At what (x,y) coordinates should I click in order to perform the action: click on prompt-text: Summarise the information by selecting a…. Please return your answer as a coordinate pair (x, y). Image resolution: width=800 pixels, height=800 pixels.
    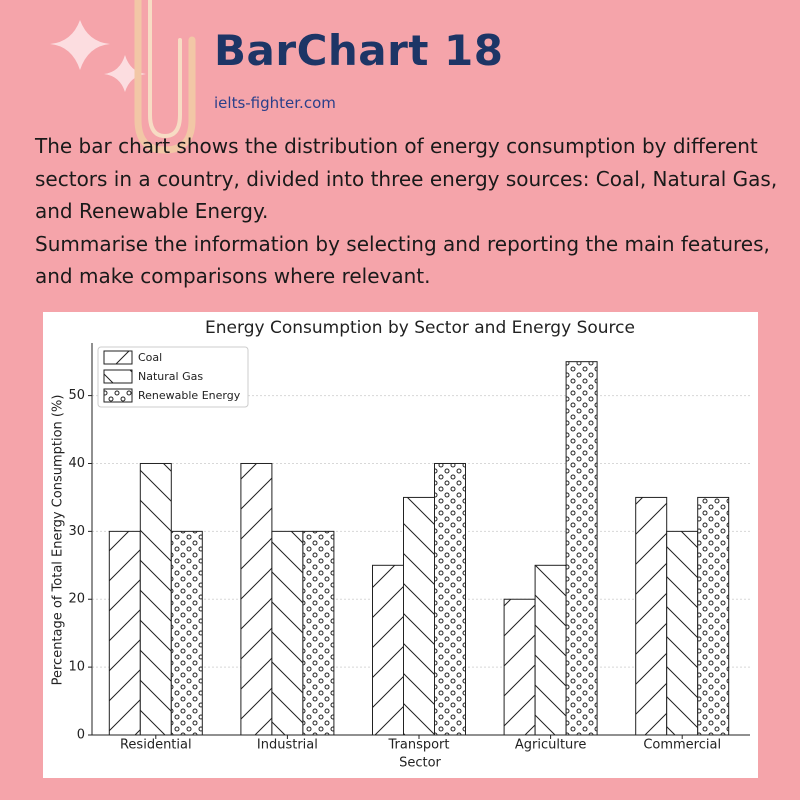
    Looking at the image, I should click on (402, 260).